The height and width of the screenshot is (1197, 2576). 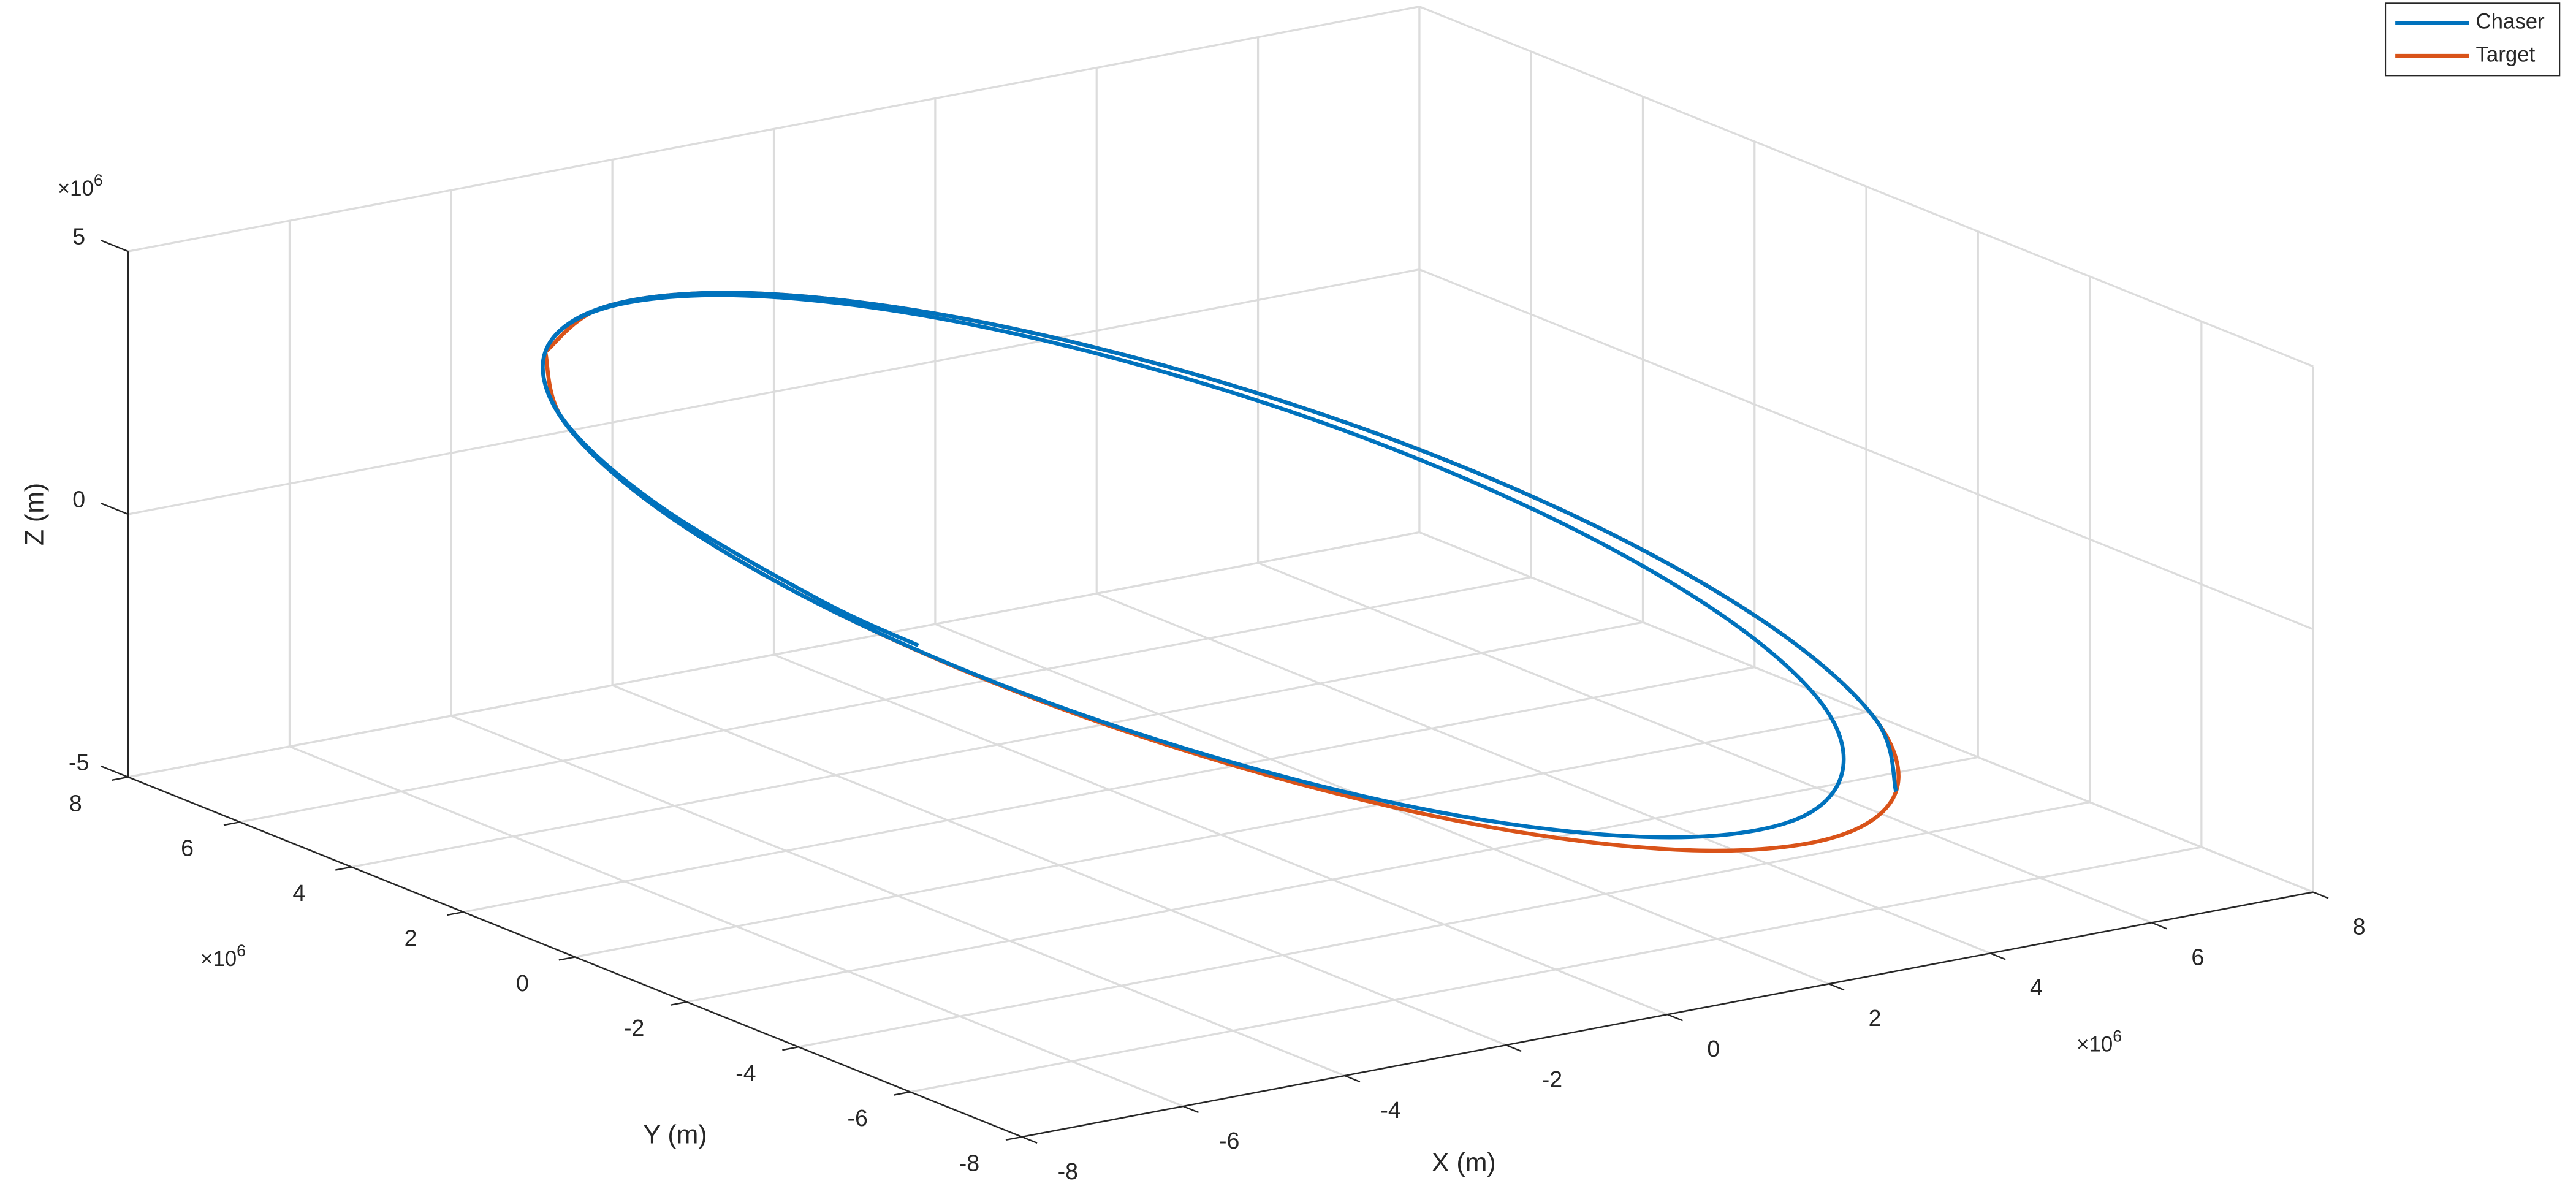 What do you see at coordinates (79, 762) in the screenshot?
I see `z-tick-label: -5` at bounding box center [79, 762].